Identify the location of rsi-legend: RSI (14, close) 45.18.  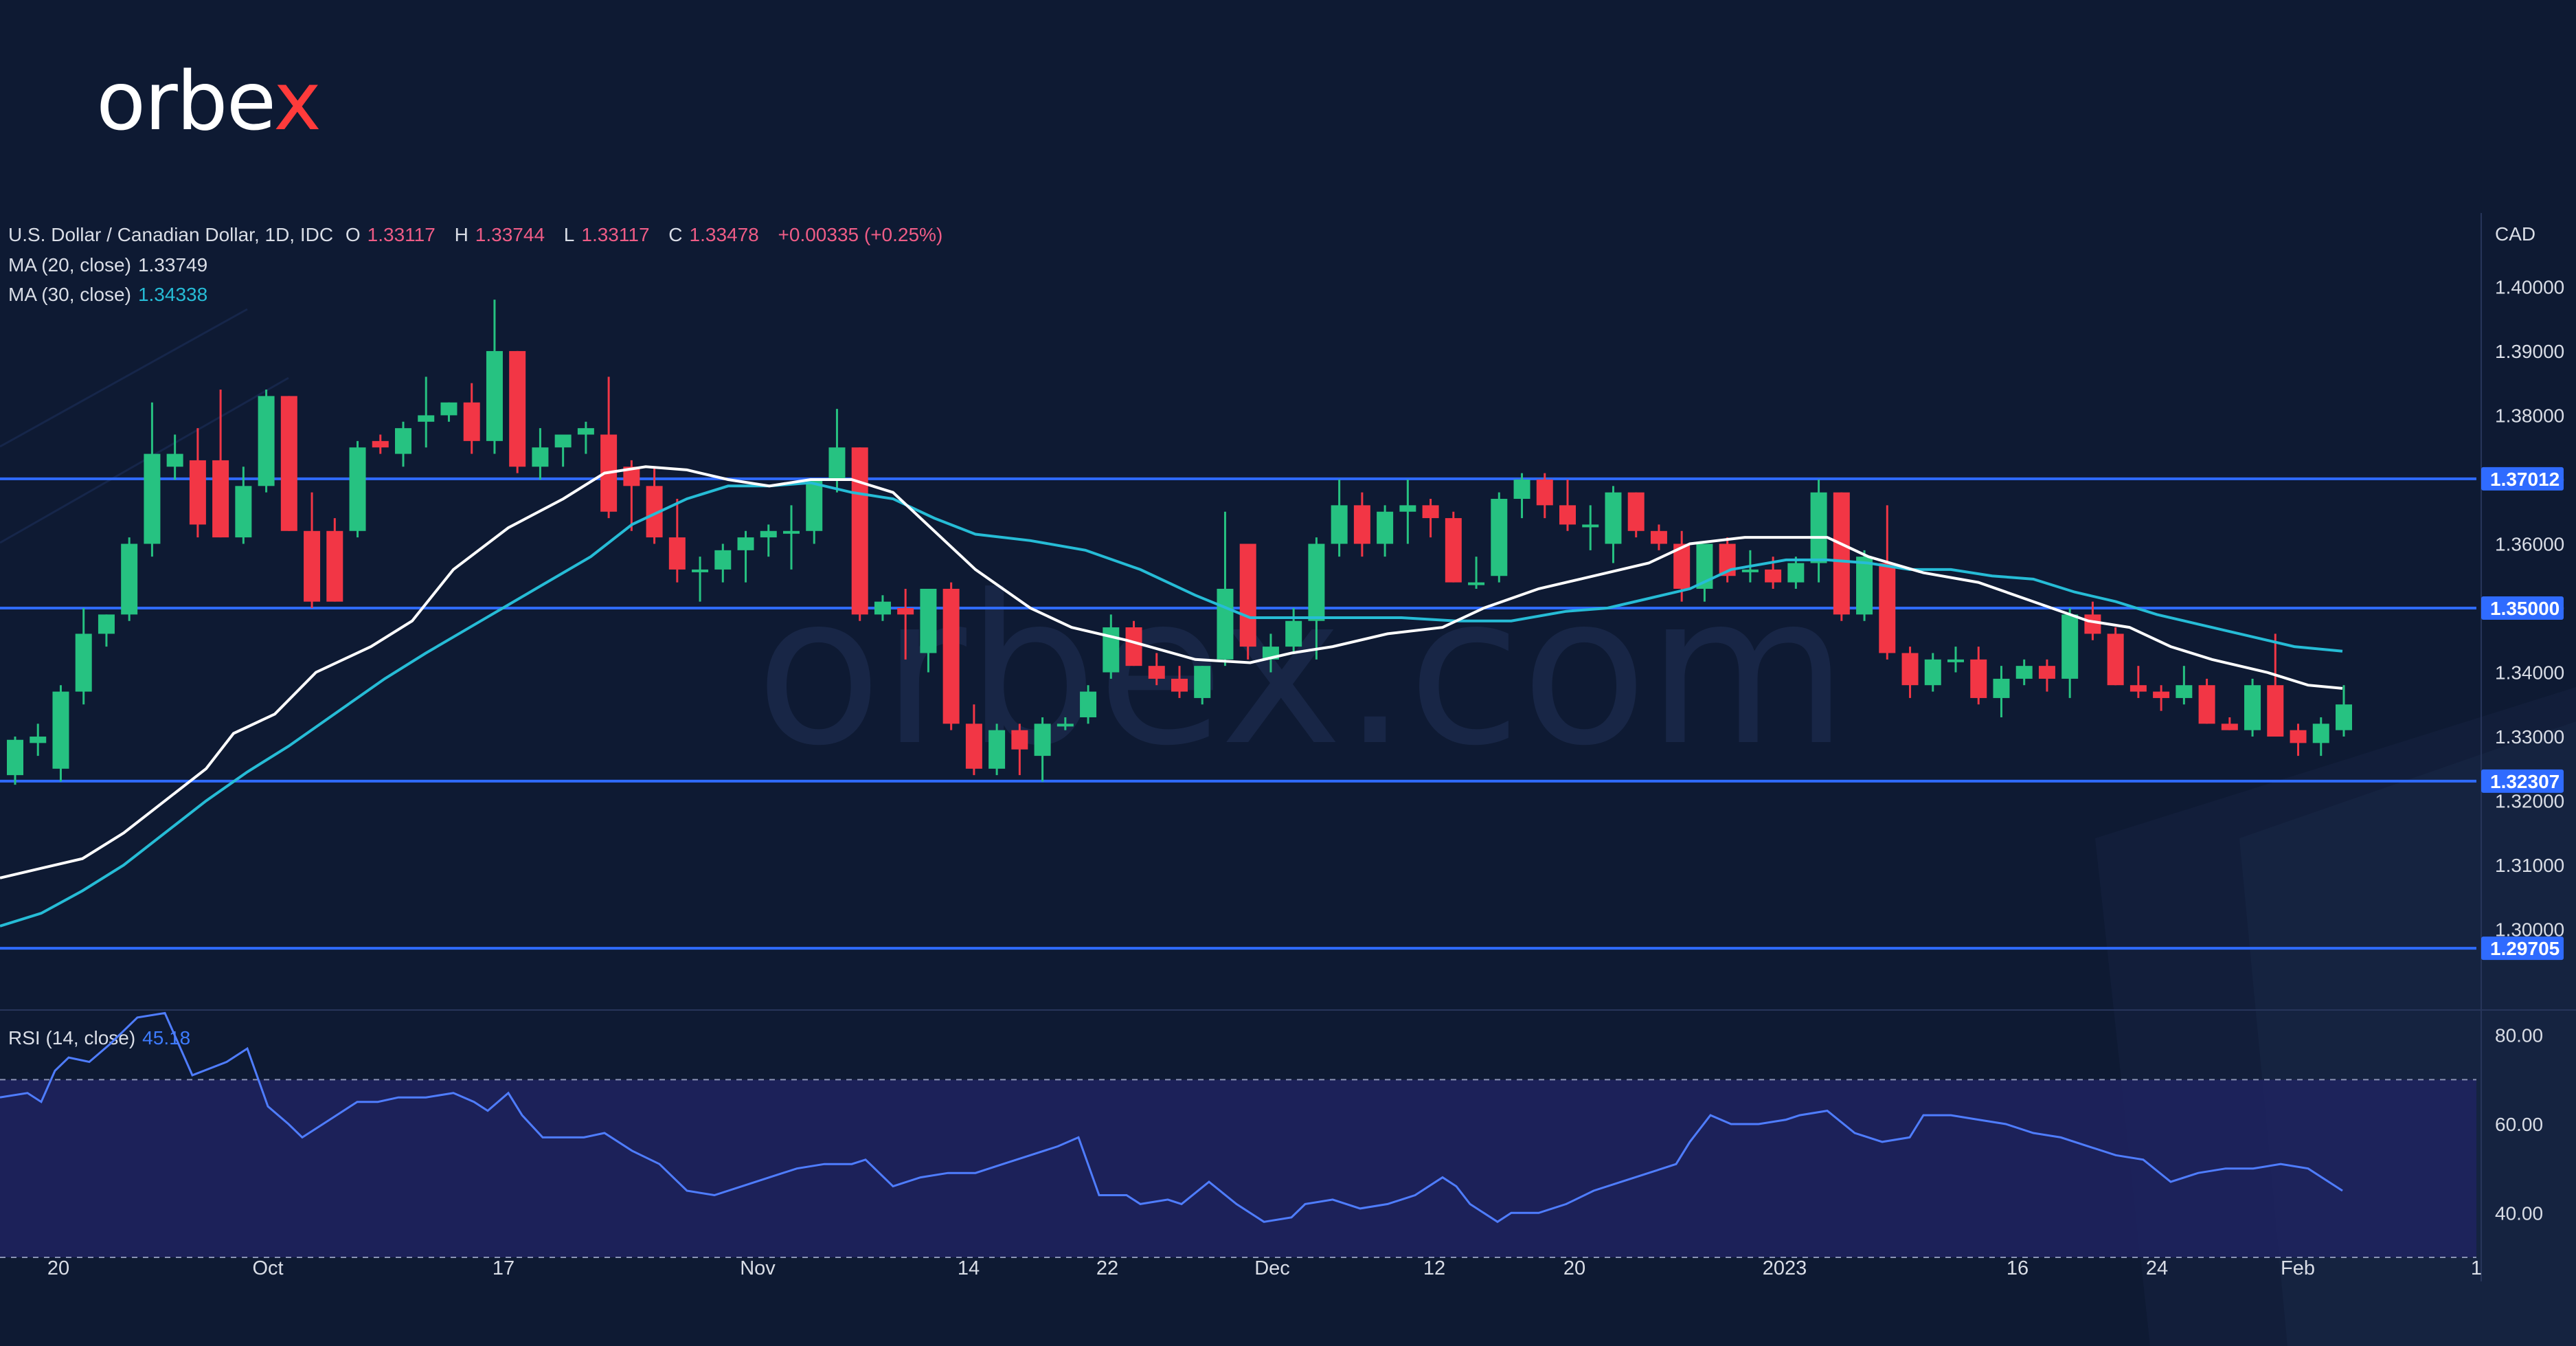
(99, 1037).